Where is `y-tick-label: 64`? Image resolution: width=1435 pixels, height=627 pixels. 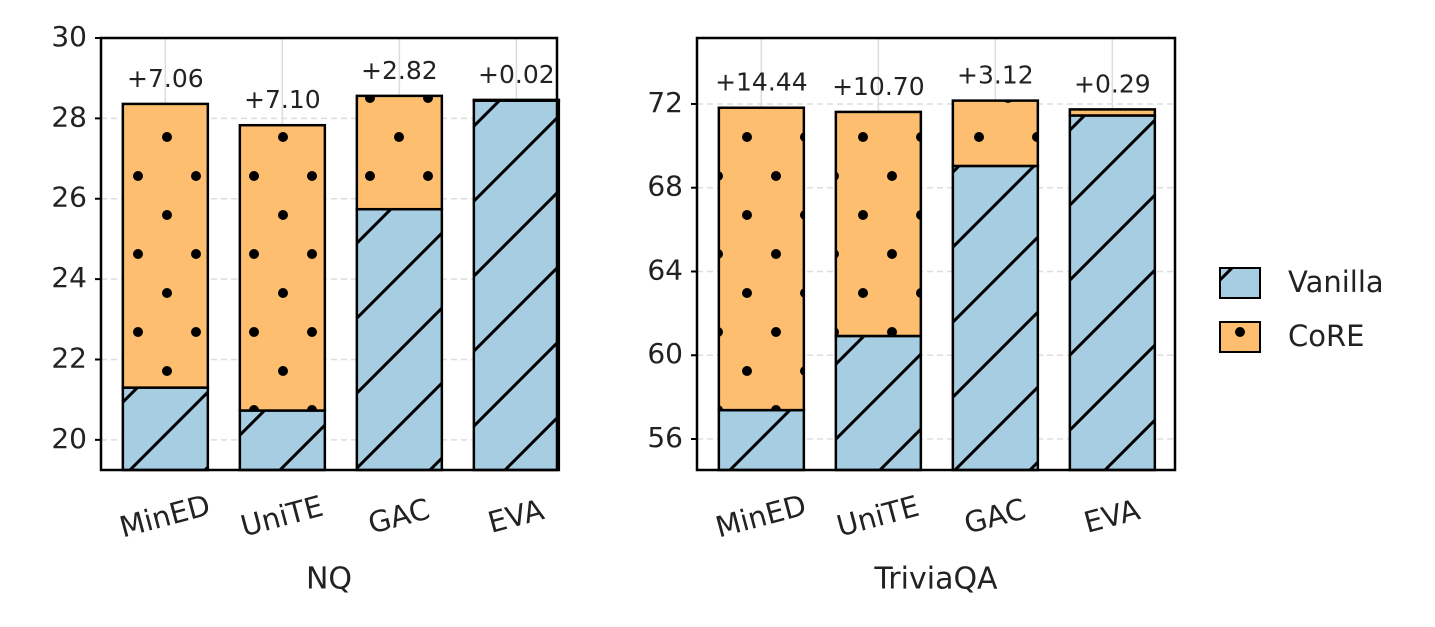 y-tick-label: 64 is located at coordinates (665, 269).